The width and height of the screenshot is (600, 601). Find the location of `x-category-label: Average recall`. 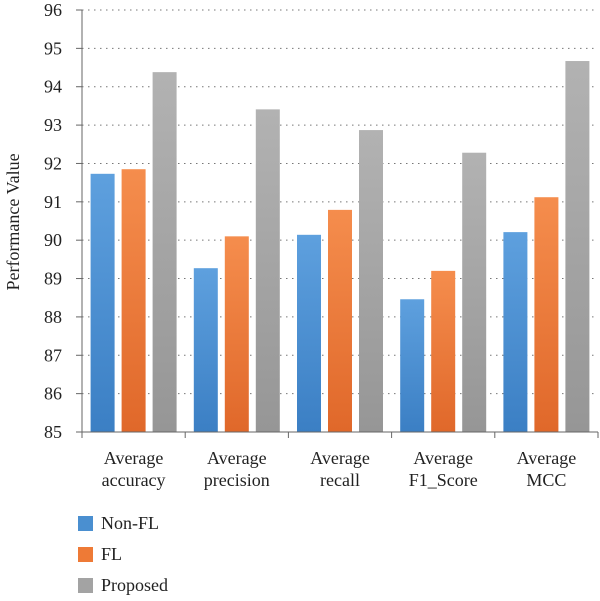

x-category-label: Average recall is located at coordinates (340, 469).